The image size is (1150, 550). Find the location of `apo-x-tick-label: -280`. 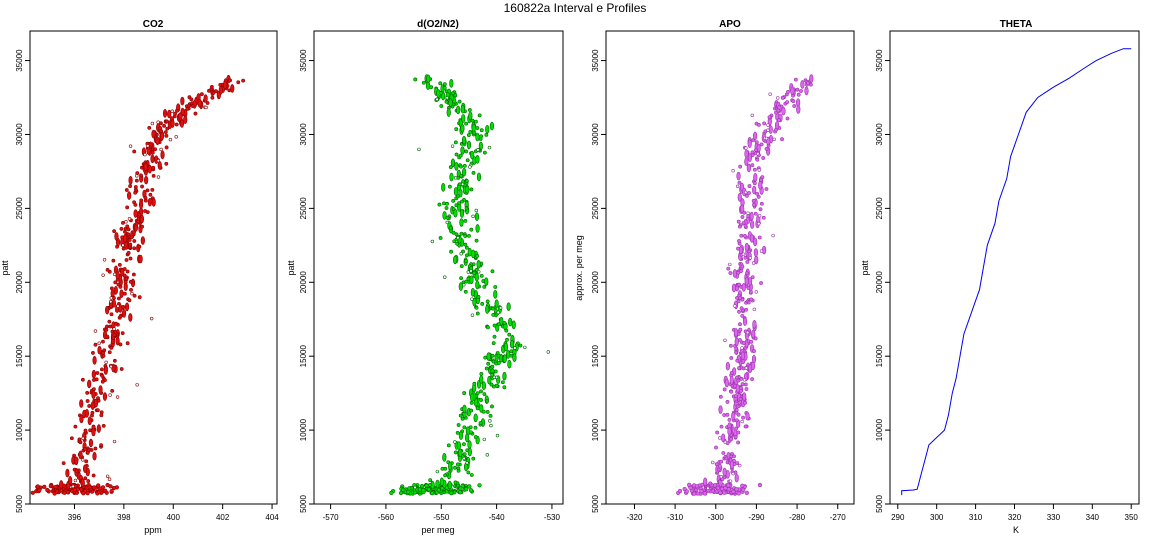

apo-x-tick-label: -280 is located at coordinates (797, 517).